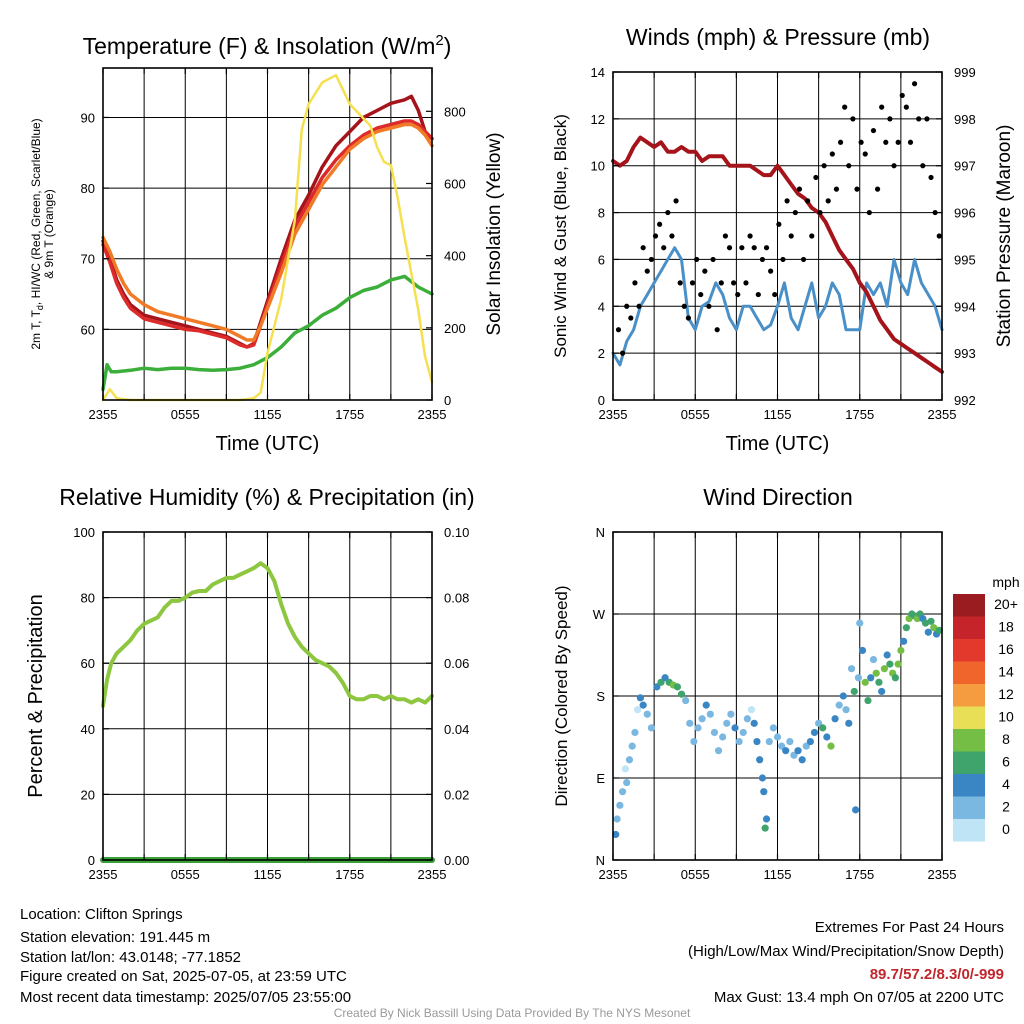 This screenshot has width=1024, height=1024. I want to click on x-tick-label: 1155, so click(268, 874).